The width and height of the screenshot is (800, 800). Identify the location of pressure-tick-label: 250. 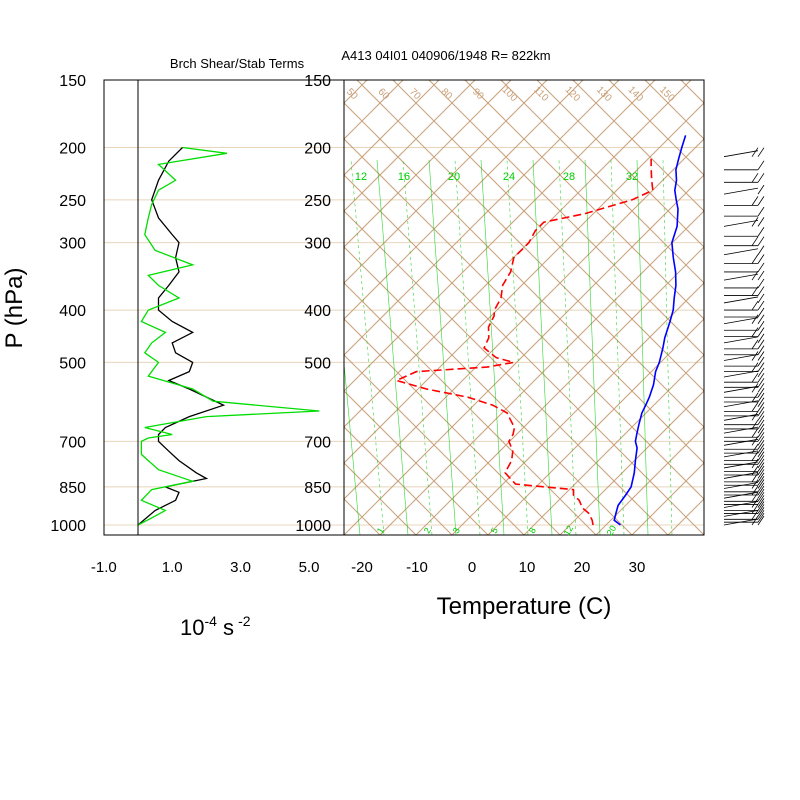
(317, 201).